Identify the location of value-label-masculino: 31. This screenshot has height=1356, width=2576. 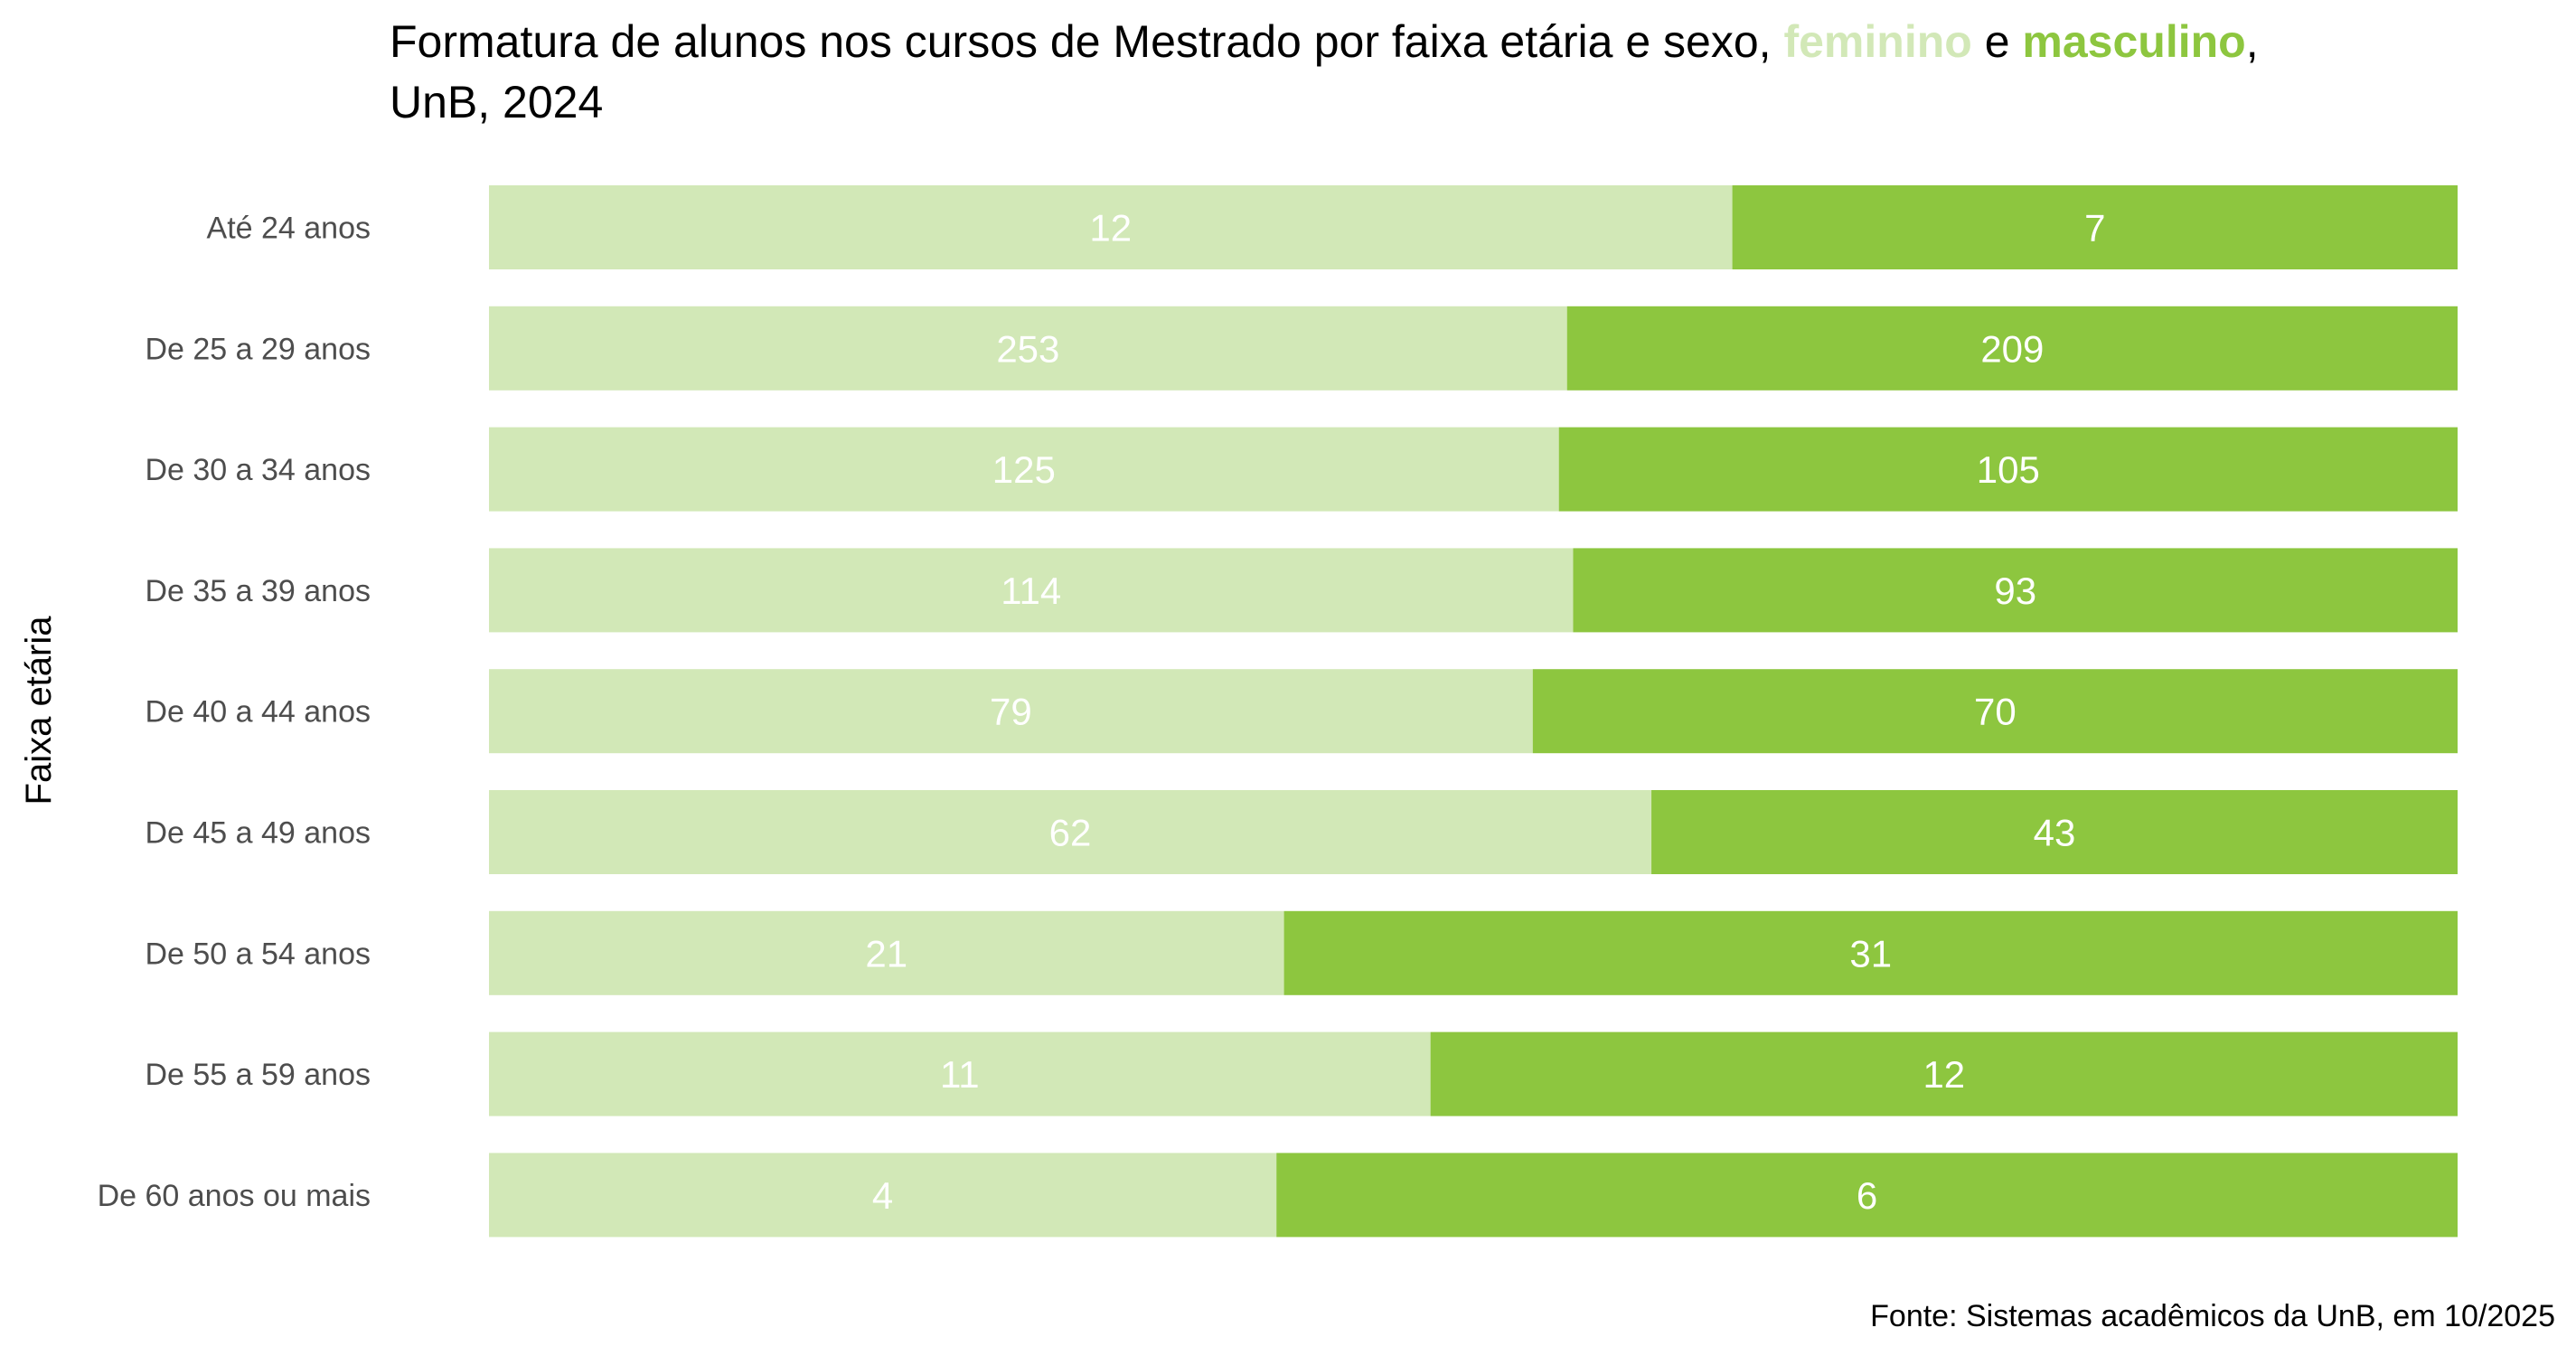
(1871, 954).